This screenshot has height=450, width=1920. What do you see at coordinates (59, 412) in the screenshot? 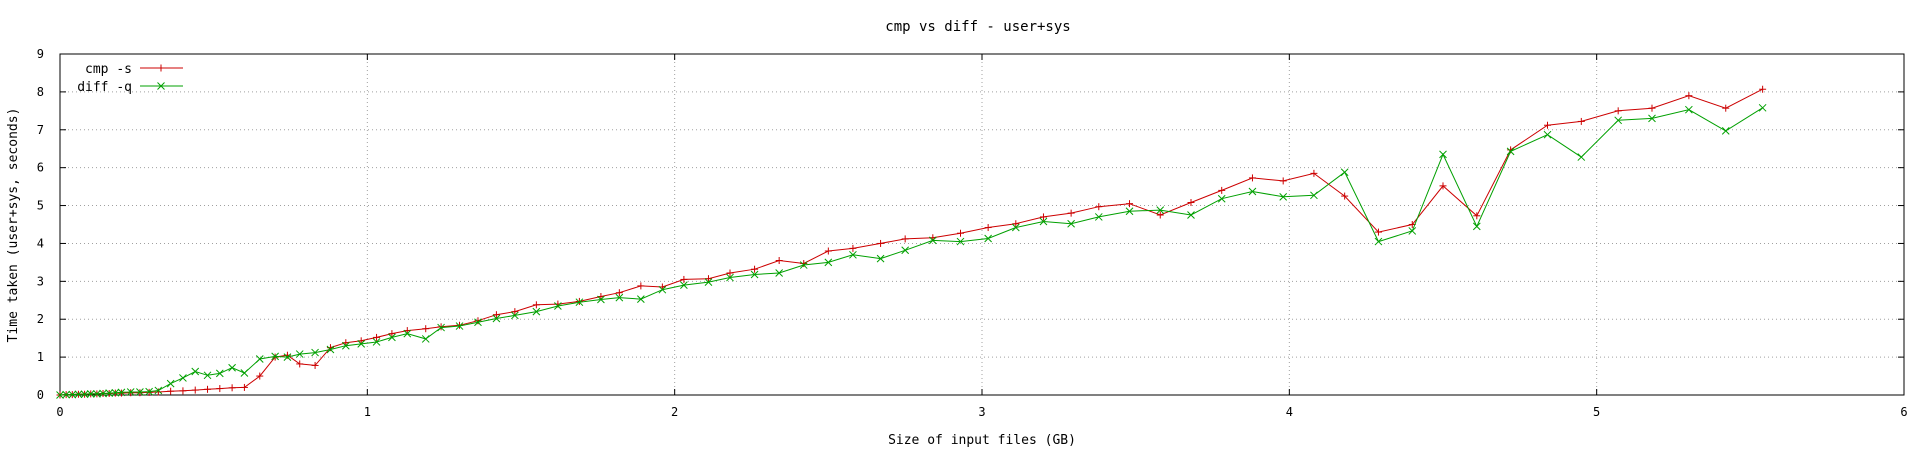
I see `x-tick-label: 0` at bounding box center [59, 412].